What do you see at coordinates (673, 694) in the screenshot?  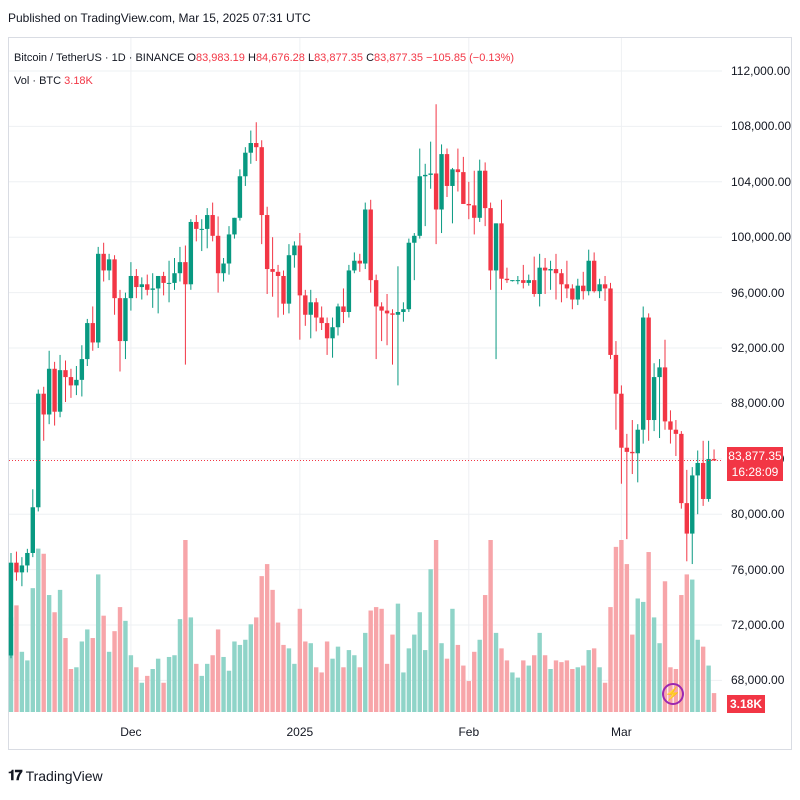 I see `lightning-icon: ⚡` at bounding box center [673, 694].